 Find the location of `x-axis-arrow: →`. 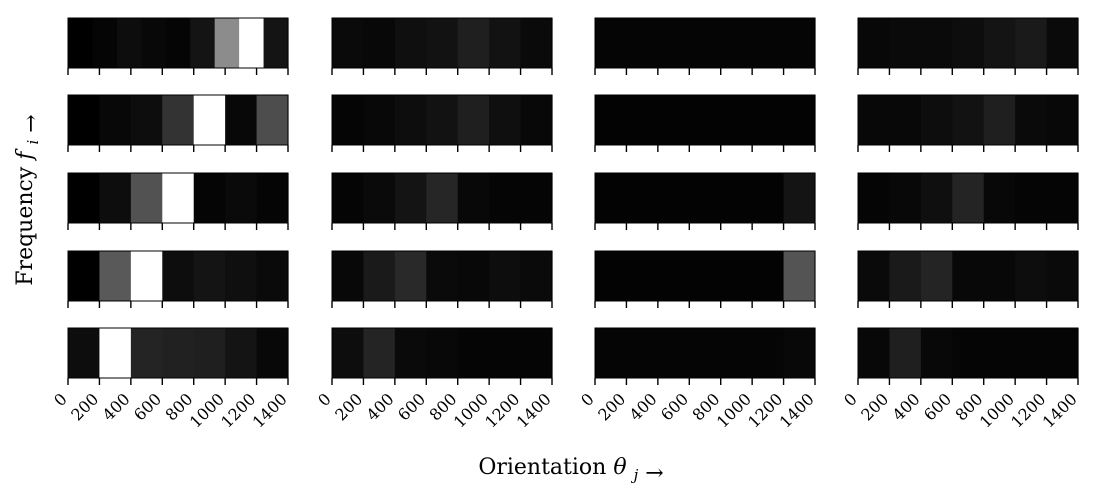

x-axis-arrow: → is located at coordinates (654, 473).